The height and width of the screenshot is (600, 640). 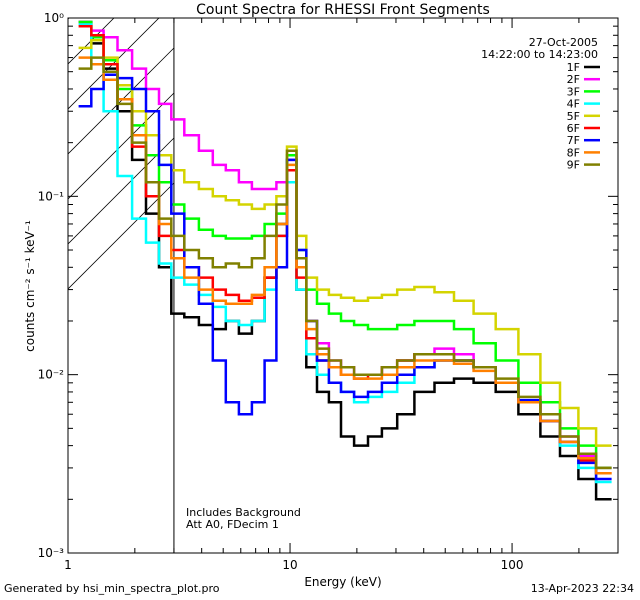 What do you see at coordinates (51, 553) in the screenshot?
I see `y-tick-label: 10⁻³` at bounding box center [51, 553].